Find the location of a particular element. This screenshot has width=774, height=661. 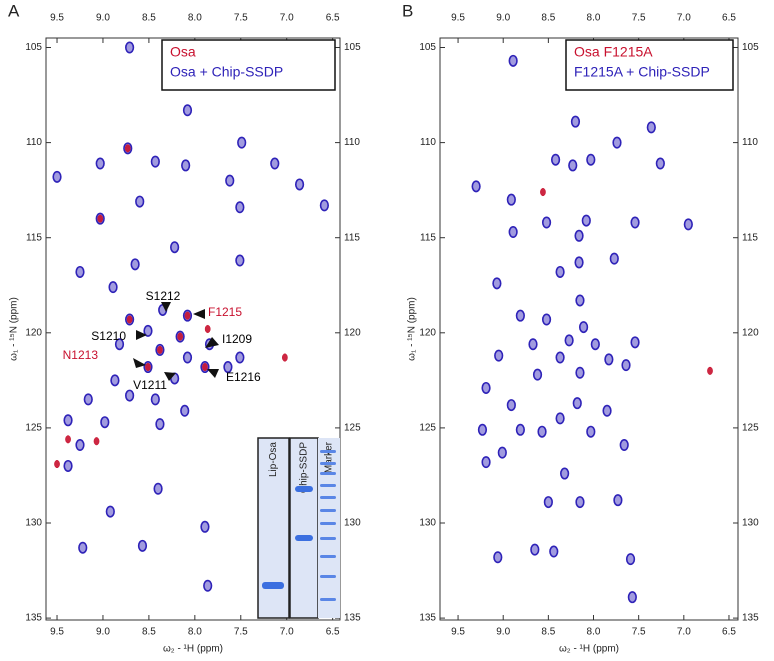

x-tick-label: 8.5 is located at coordinates (548, 18).